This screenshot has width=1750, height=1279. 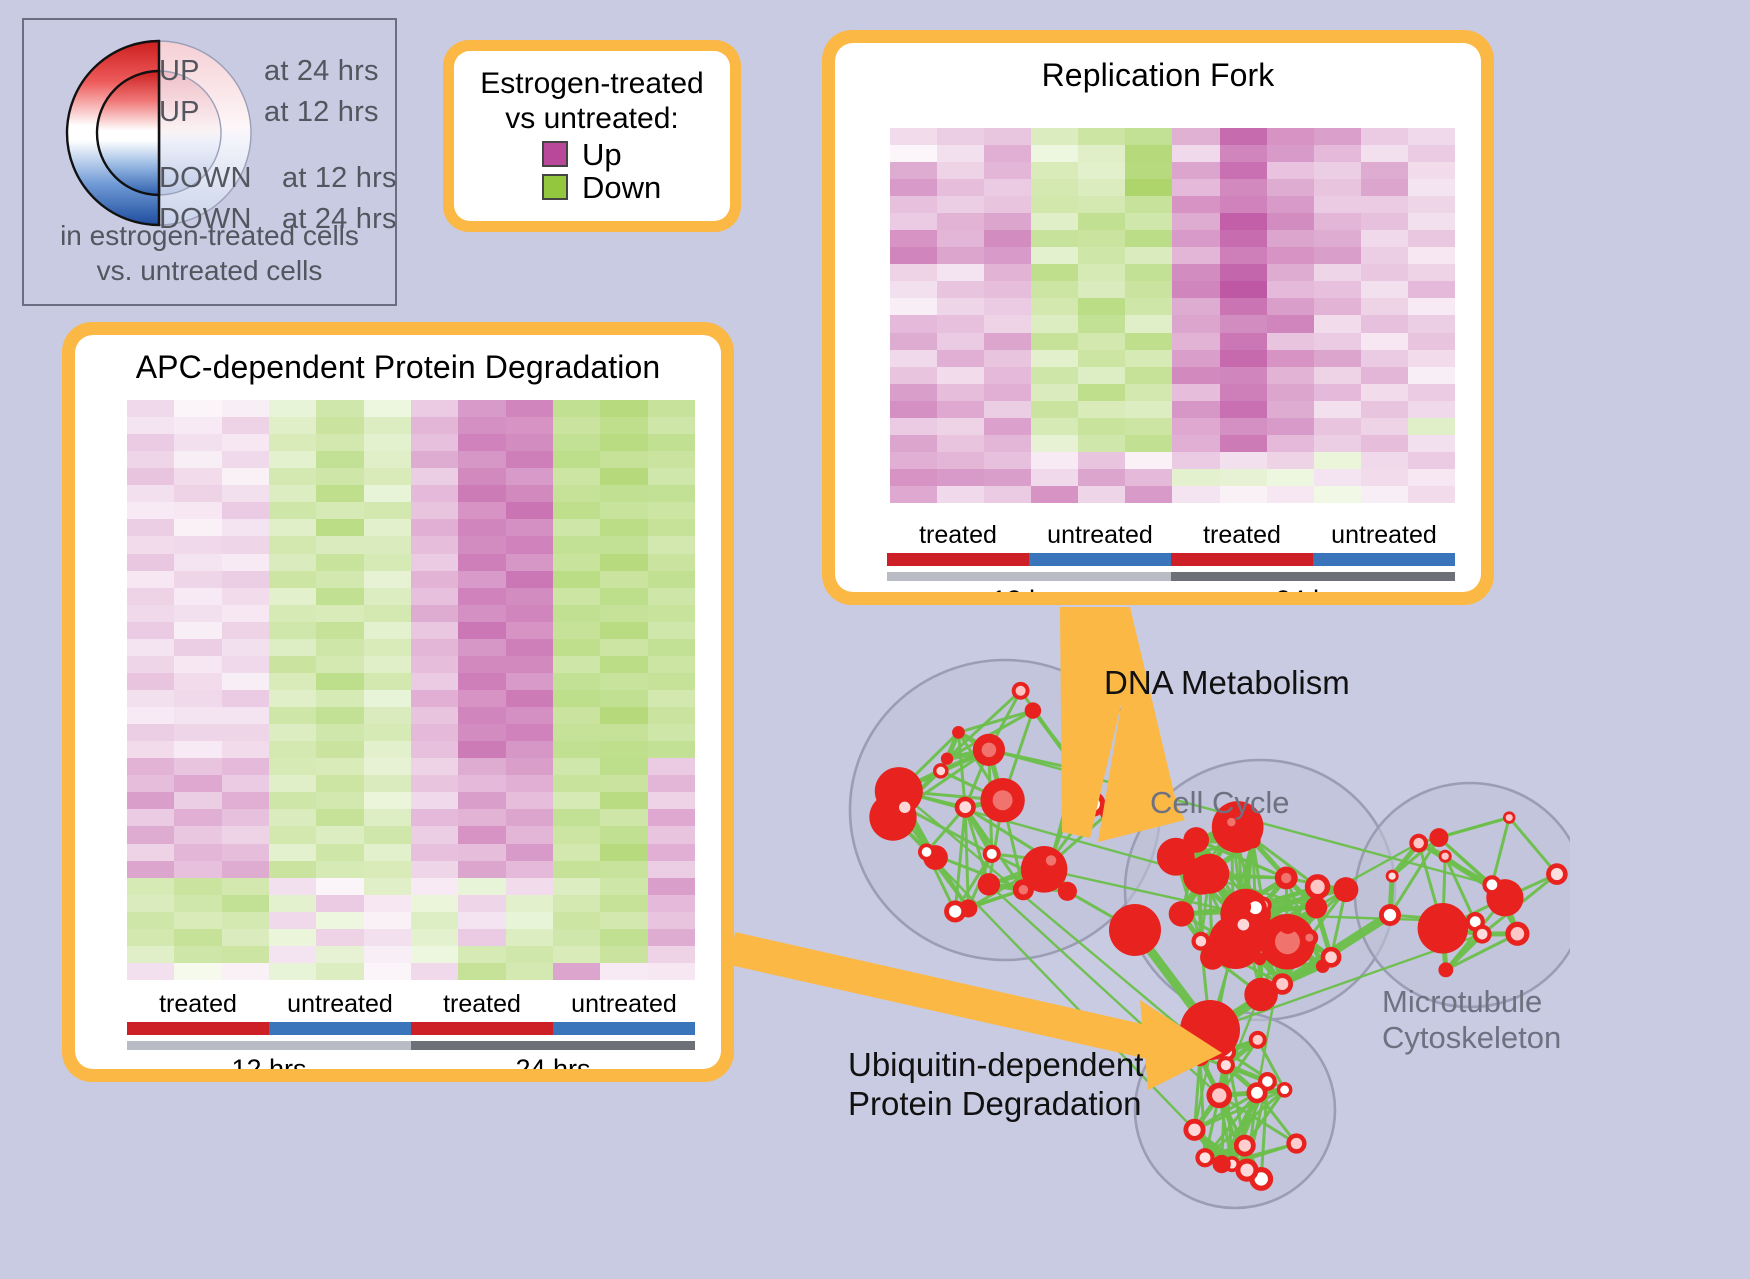 I want to click on legend-down-label: Down, so click(x=622, y=187).